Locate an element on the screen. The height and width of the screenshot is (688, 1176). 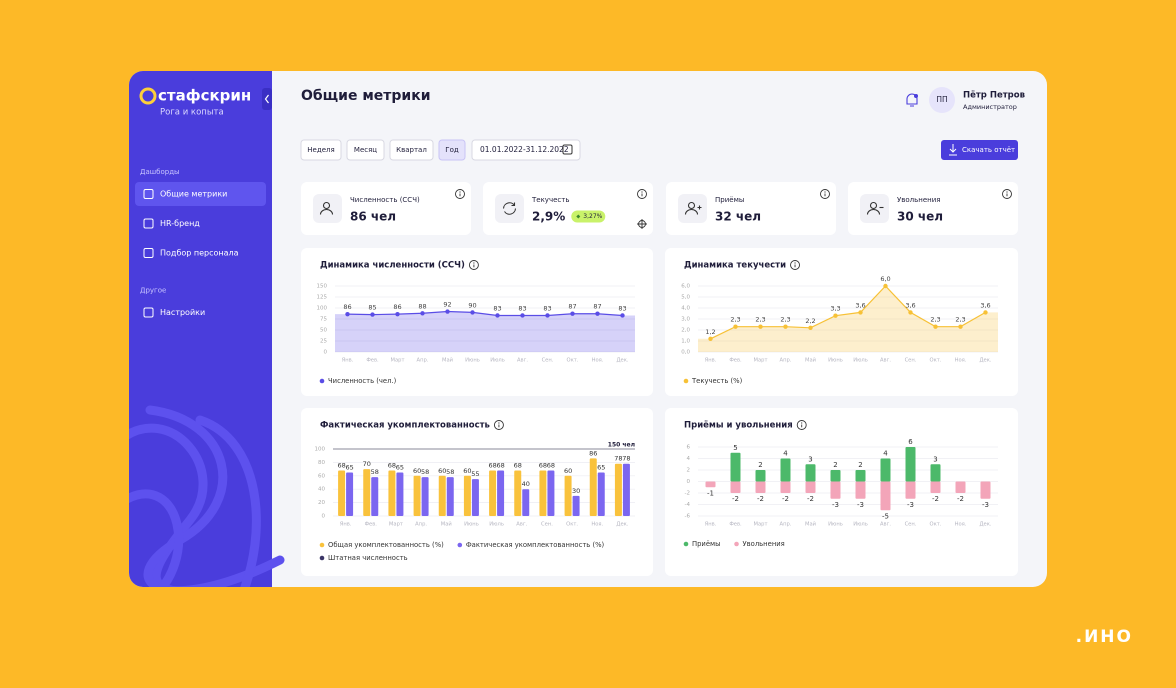
value-label: 2,2 is located at coordinates (810, 321).